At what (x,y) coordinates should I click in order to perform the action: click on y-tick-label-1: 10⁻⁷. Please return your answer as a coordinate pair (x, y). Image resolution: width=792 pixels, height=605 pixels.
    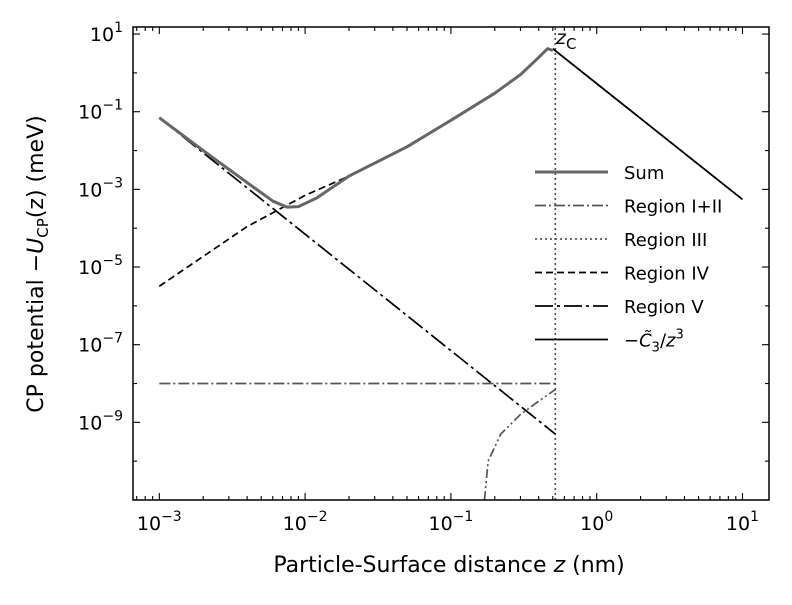
    Looking at the image, I should click on (100, 344).